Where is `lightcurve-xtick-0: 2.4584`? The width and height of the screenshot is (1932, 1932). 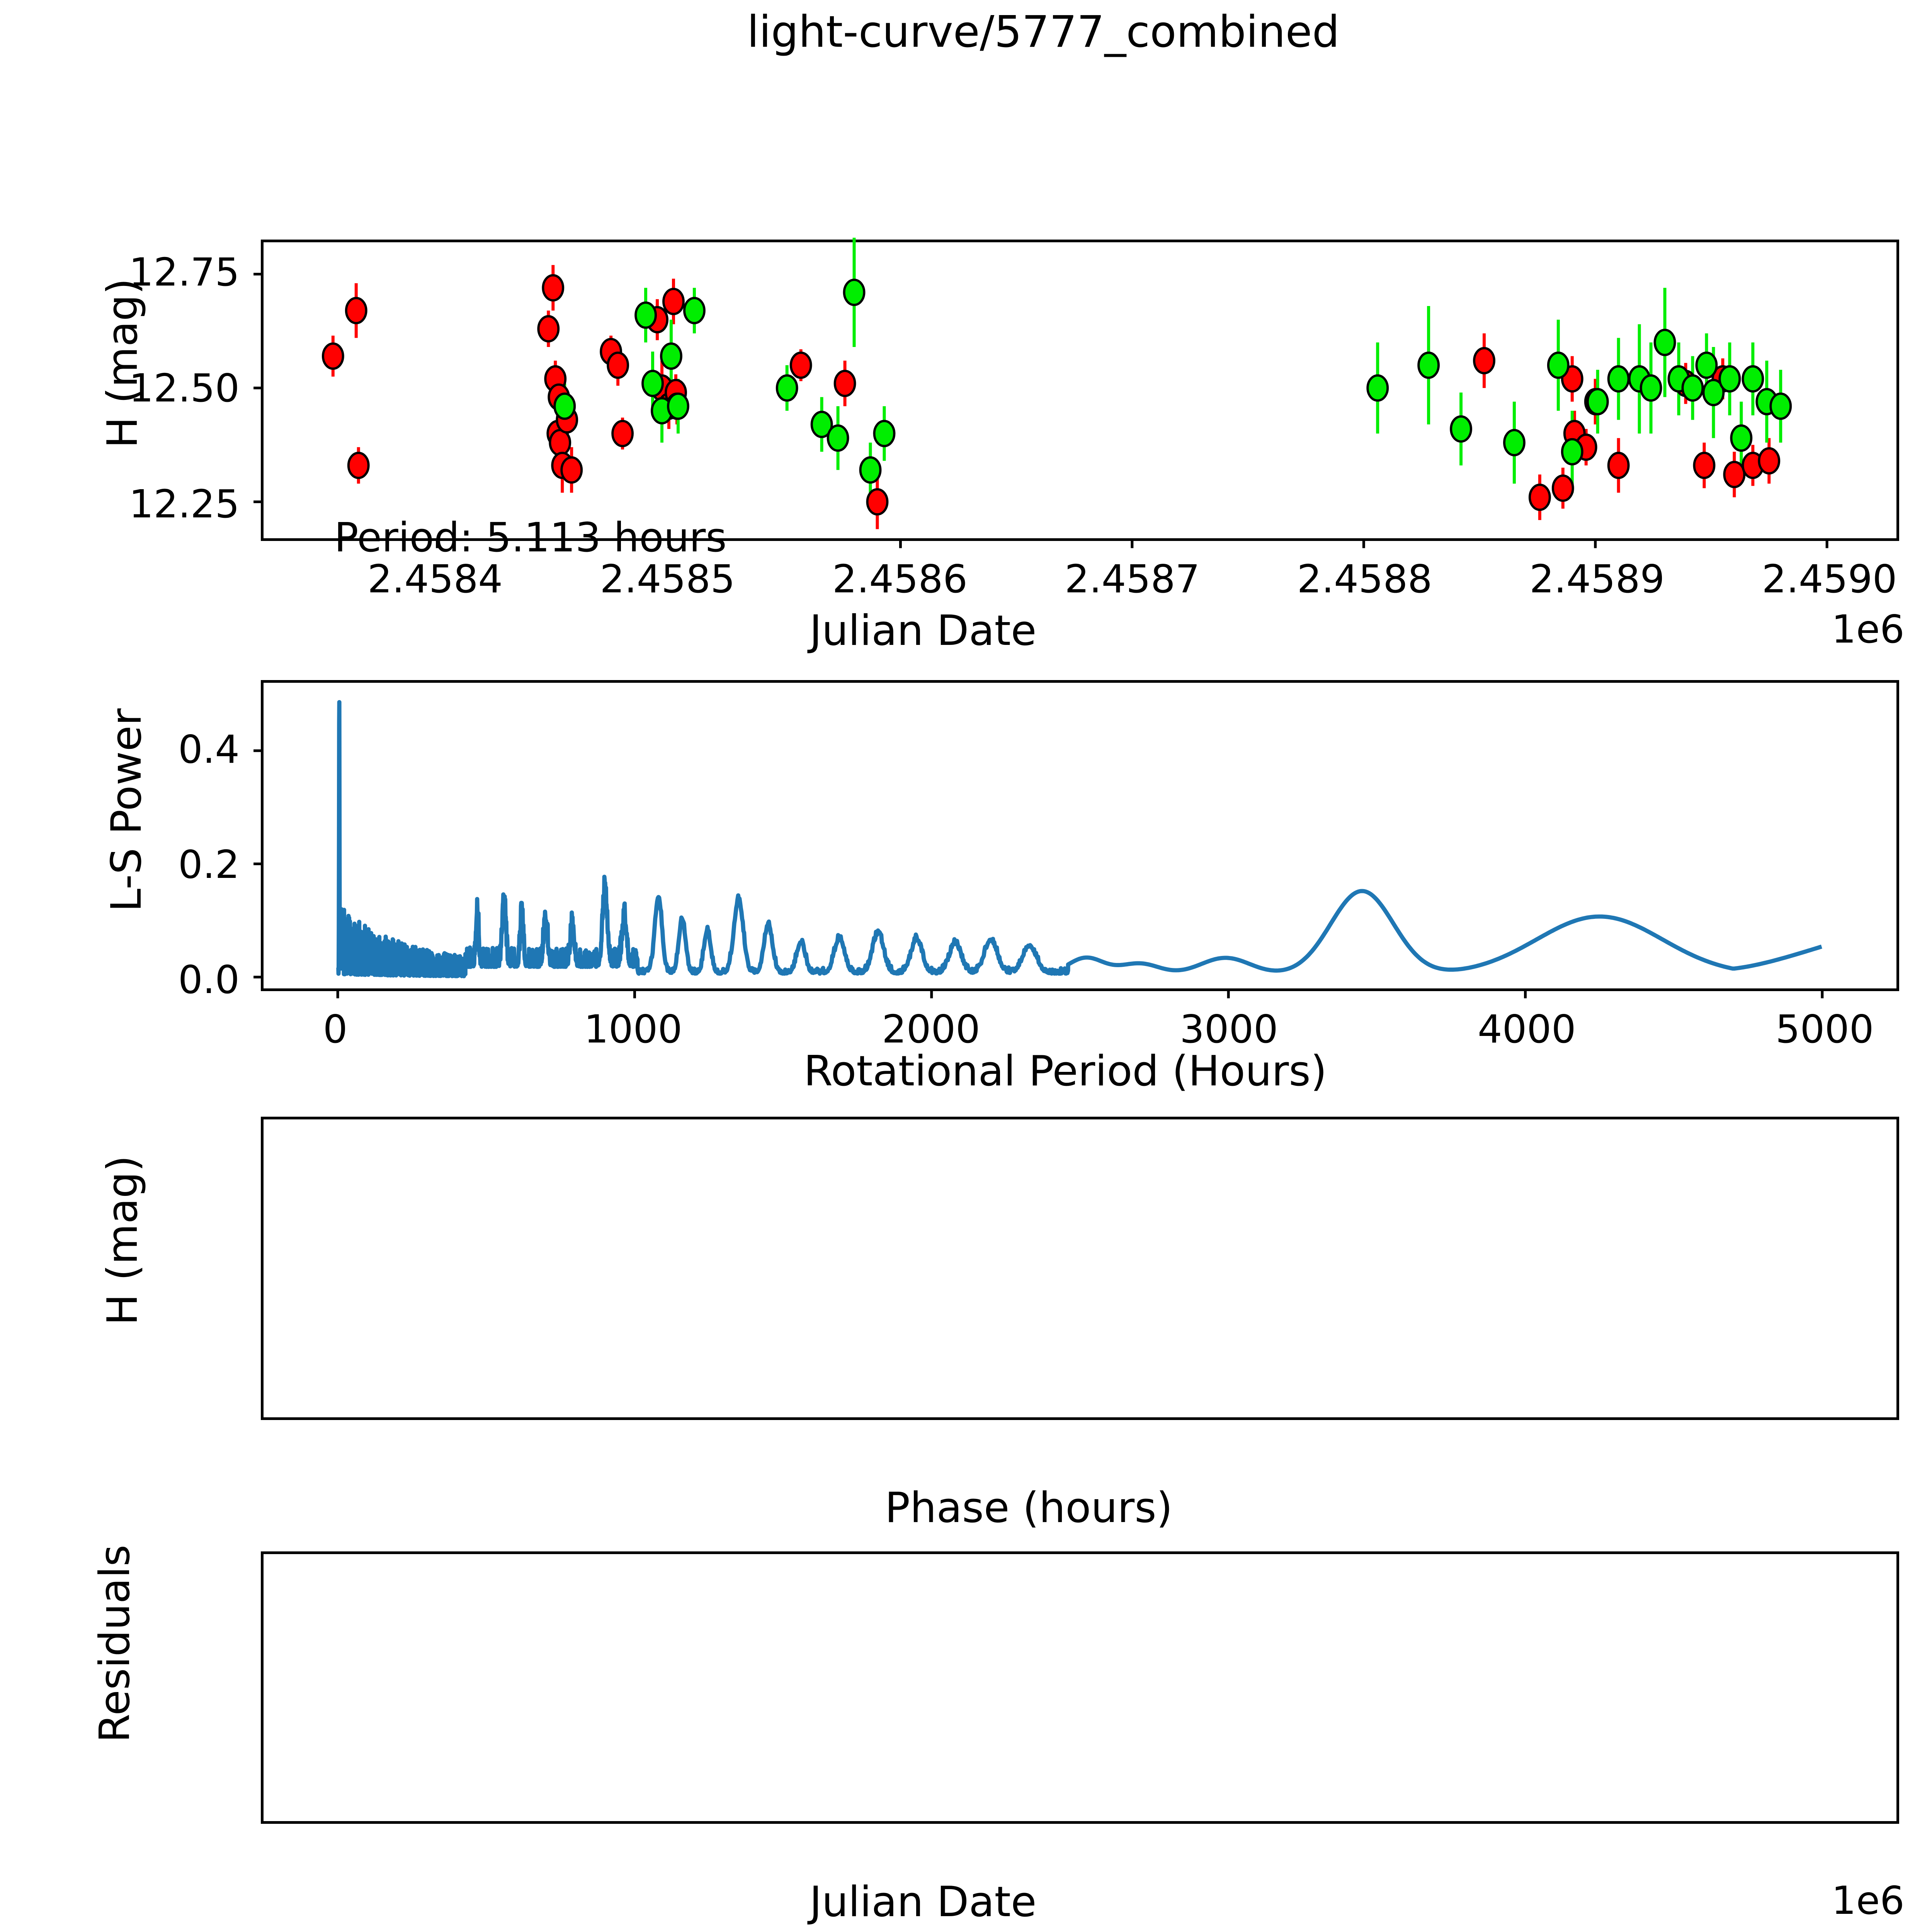
lightcurve-xtick-0: 2.4584 is located at coordinates (435, 579).